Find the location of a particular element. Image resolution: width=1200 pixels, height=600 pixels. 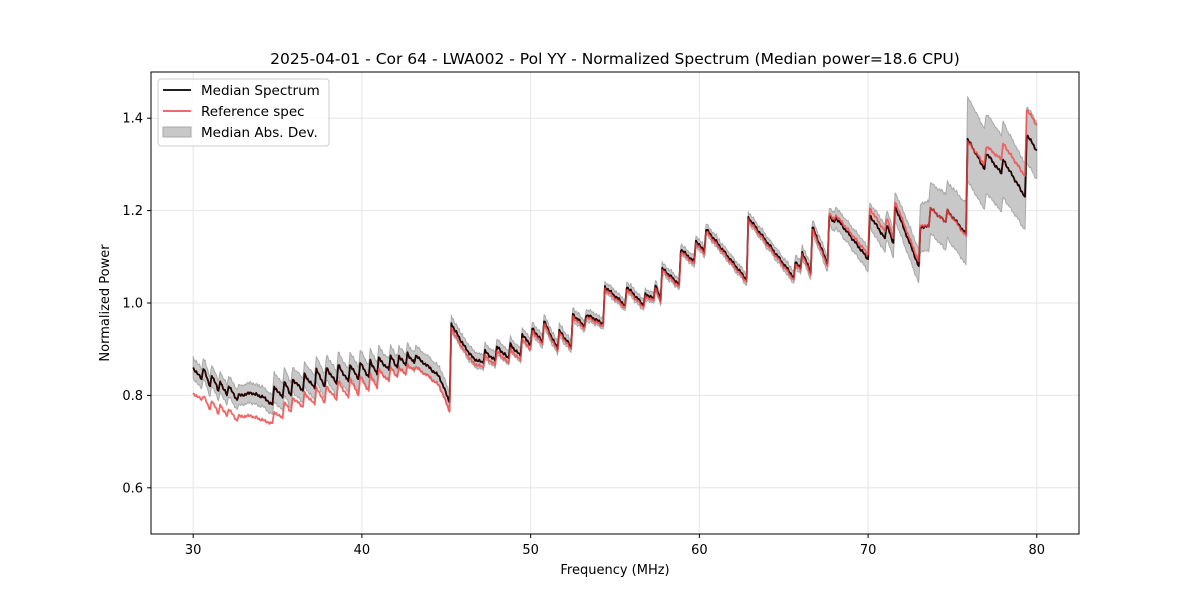

y-tick-label: 1.2 is located at coordinates (132, 211).